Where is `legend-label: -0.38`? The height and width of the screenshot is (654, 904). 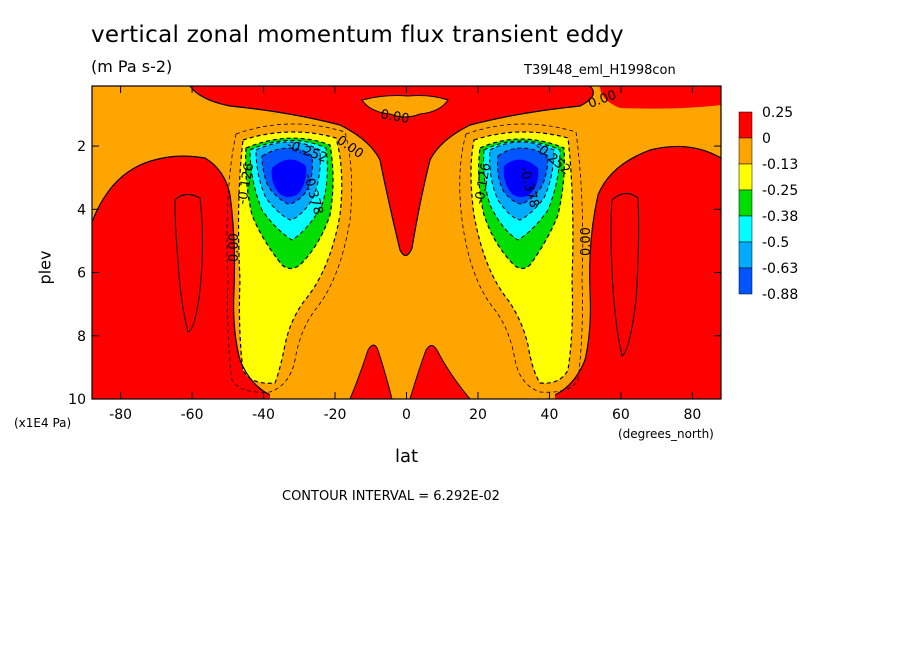 legend-label: -0.38 is located at coordinates (780, 217).